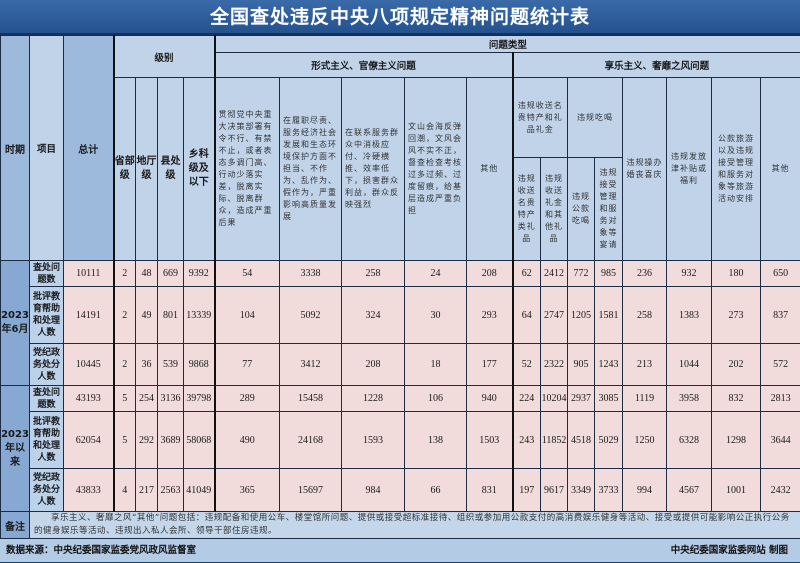 This screenshot has height=563, width=800. I want to click on value-cell: 2937, so click(581, 399).